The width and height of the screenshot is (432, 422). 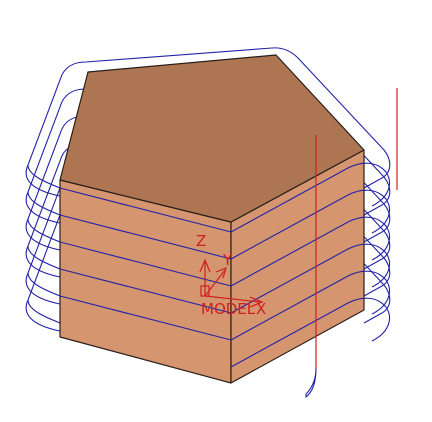 I want to click on triad-x-label: X, so click(x=261, y=309).